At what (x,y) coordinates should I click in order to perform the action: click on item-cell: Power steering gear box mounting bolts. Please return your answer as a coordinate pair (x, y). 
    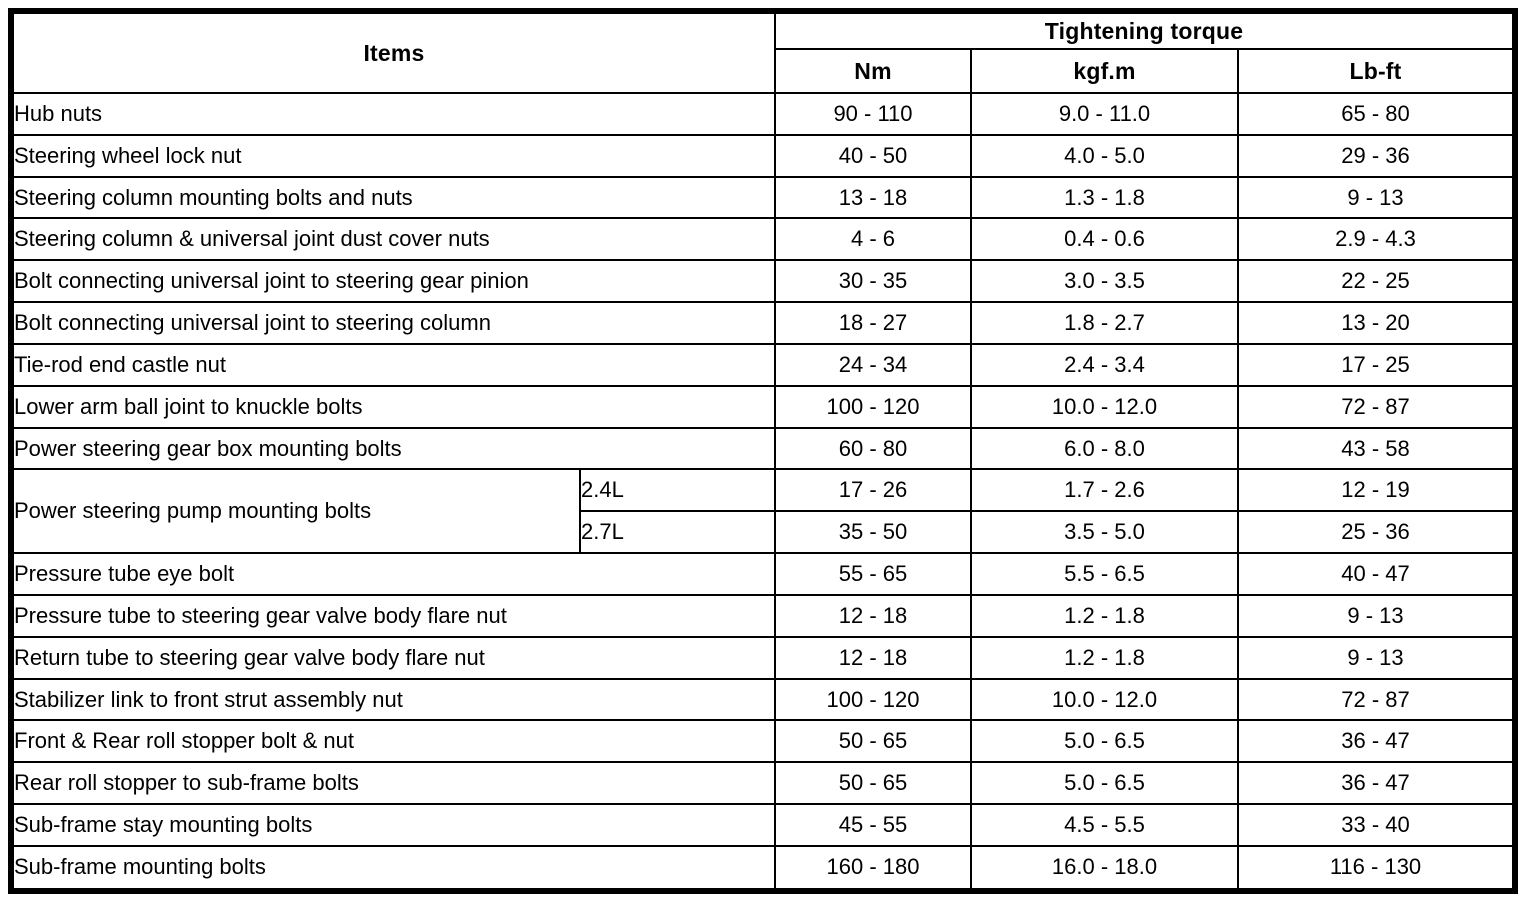
    Looking at the image, I should click on (393, 448).